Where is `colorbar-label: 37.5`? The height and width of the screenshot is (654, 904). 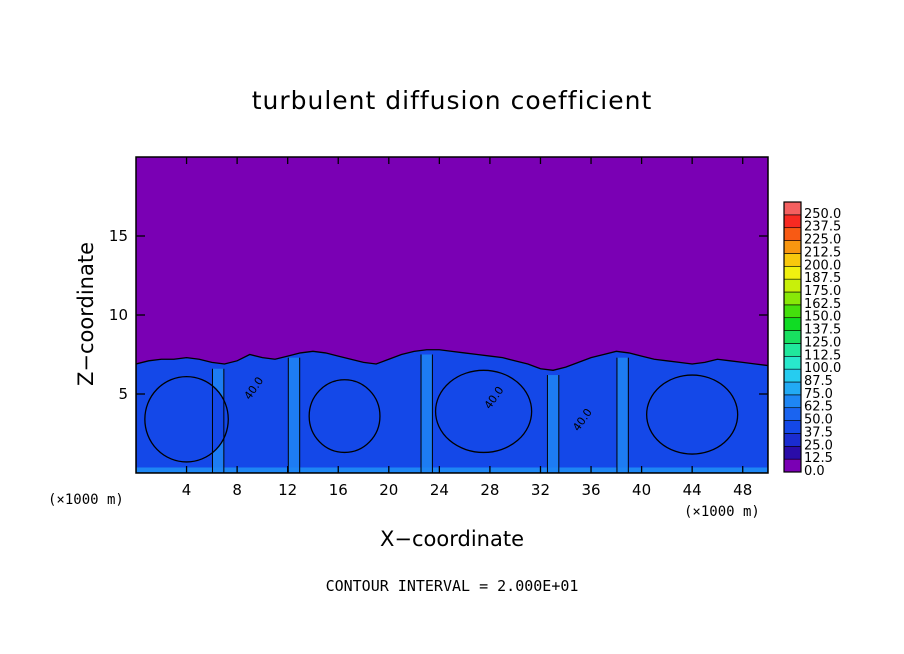 colorbar-label: 37.5 is located at coordinates (818, 432).